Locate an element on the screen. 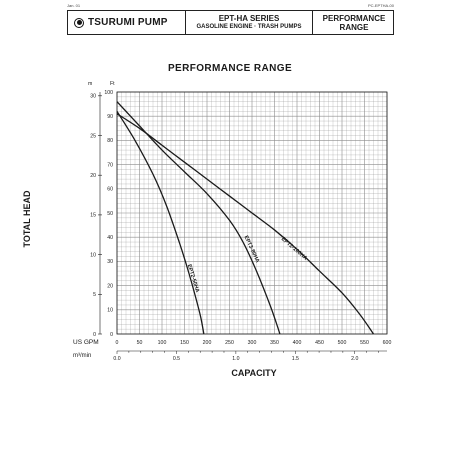 Image resolution: width=460 pixels, height=460 pixels. y-tick-label: 40 is located at coordinates (110, 238).